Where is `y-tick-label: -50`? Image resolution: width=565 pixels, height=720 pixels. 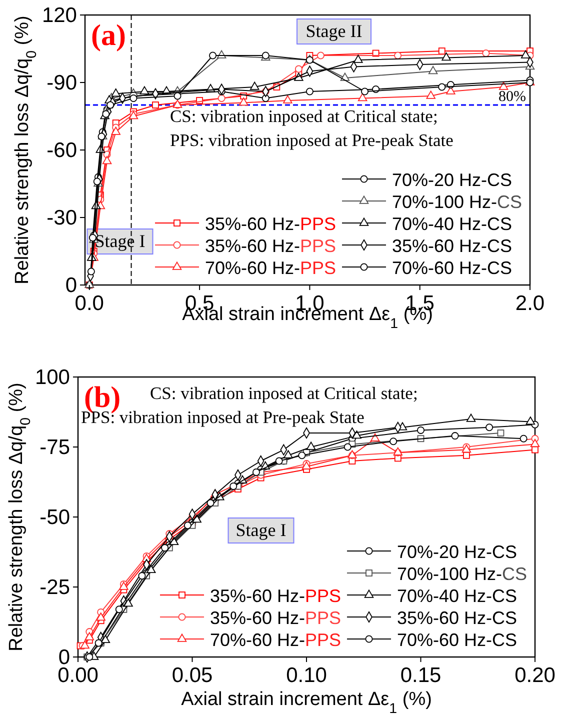
y-tick-label: -50 is located at coordinates (55, 517).